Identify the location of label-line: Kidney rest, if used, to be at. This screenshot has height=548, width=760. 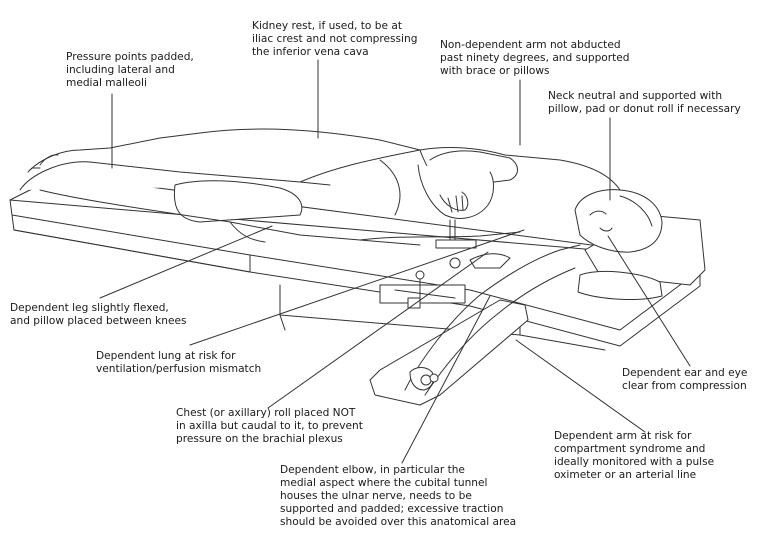
(327, 26).